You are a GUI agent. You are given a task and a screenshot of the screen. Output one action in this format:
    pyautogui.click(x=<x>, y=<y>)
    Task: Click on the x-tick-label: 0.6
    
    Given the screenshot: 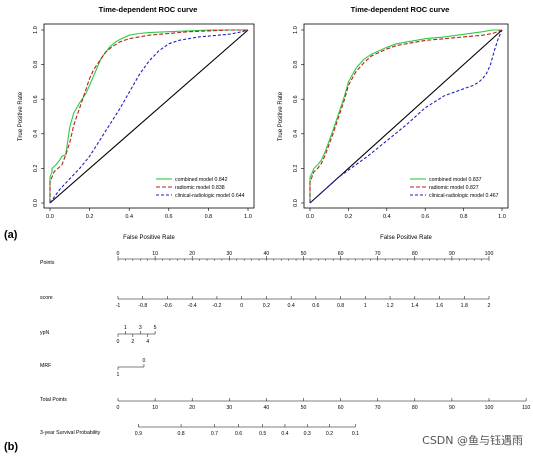 What is the action you would take?
    pyautogui.click(x=169, y=217)
    